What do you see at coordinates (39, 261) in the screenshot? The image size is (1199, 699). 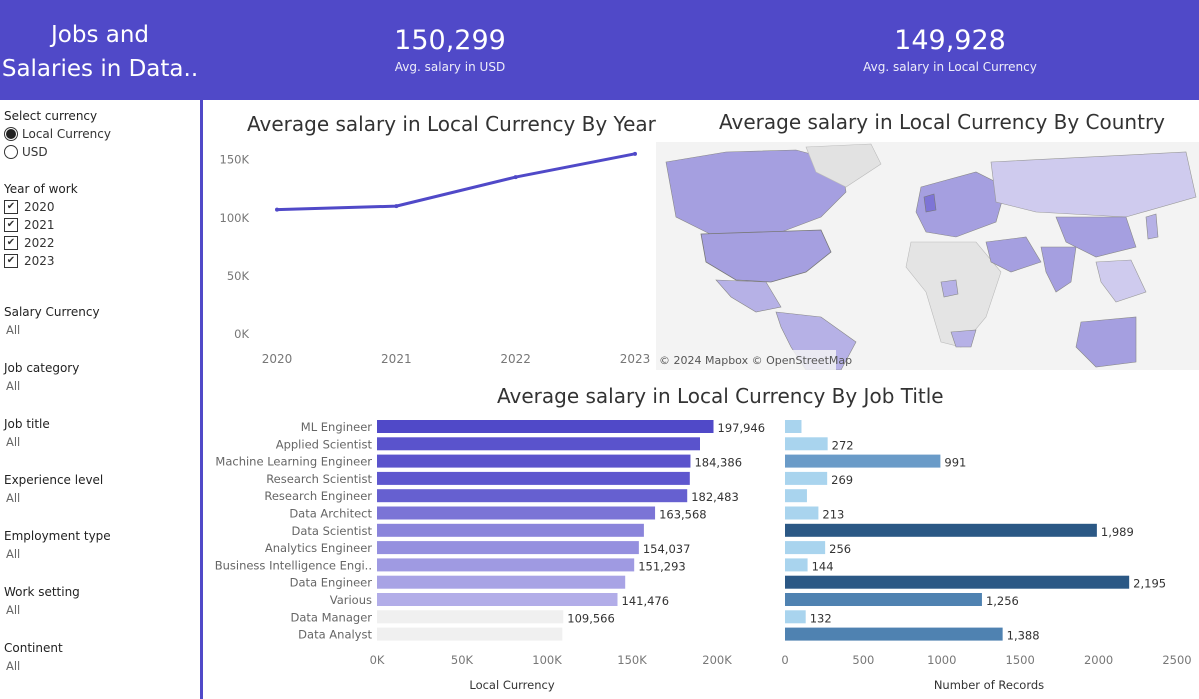 I see `year-option-label: 2023` at bounding box center [39, 261].